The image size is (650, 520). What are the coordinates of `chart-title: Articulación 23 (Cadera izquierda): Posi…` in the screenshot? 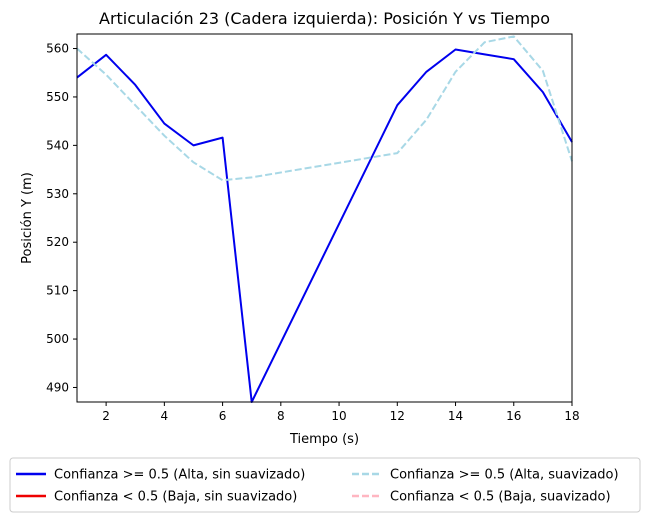 It's located at (324, 18).